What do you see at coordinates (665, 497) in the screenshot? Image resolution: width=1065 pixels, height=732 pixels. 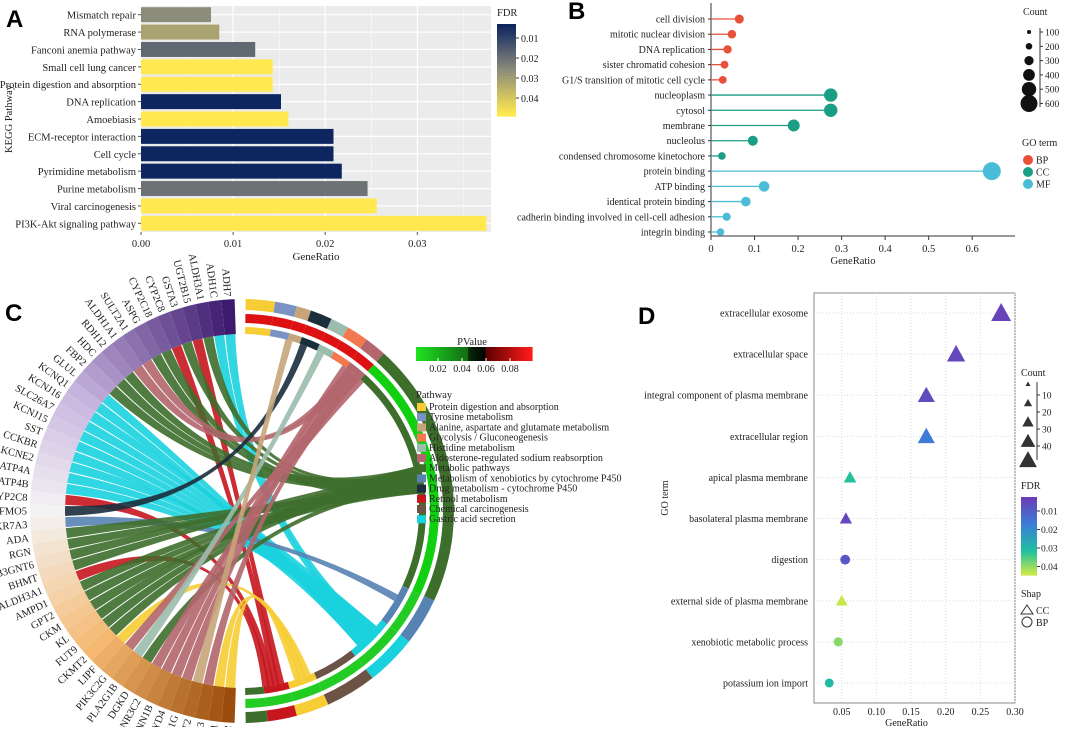 I see `y-axis-label: GO term` at bounding box center [665, 497].